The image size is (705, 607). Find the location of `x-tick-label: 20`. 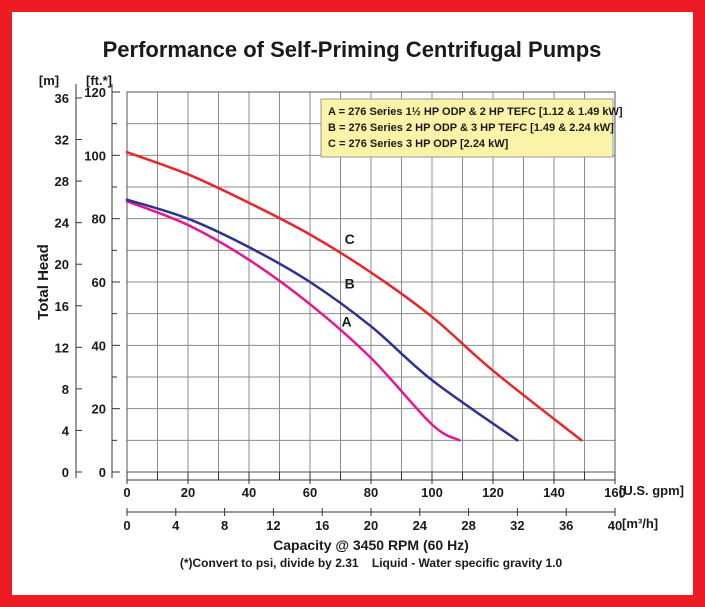

x-tick-label: 20 is located at coordinates (188, 492).